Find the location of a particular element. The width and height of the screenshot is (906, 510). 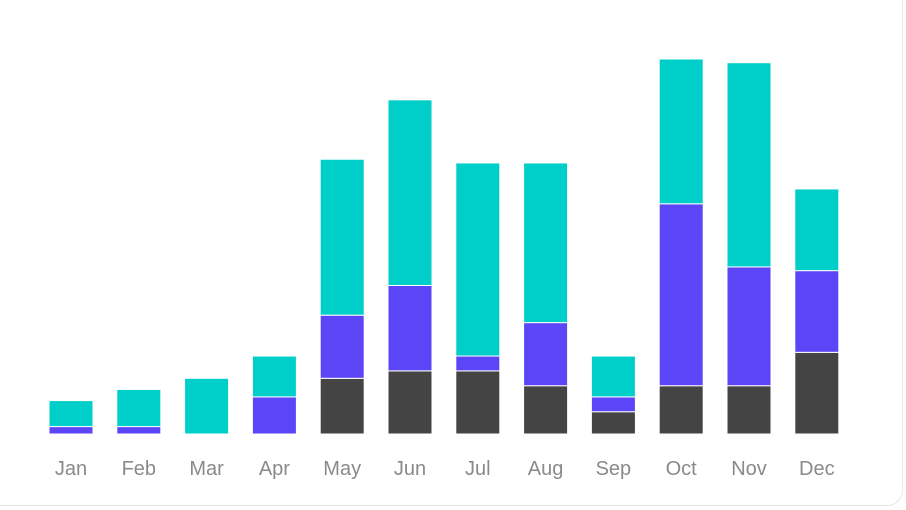

x-tick-label: May is located at coordinates (342, 469).